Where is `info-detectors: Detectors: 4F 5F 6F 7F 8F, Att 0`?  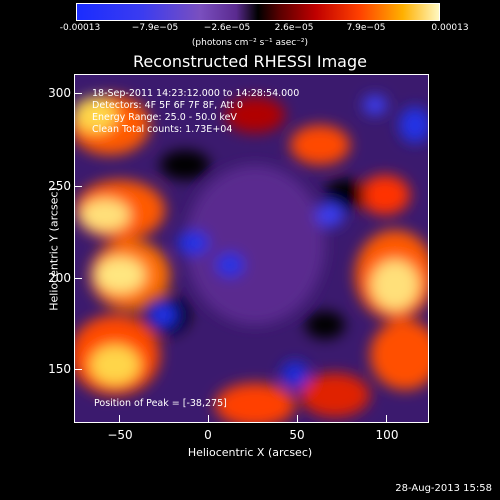
info-detectors: Detectors: 4F 5F 6F 7F 8F, Att 0 is located at coordinates (168, 105).